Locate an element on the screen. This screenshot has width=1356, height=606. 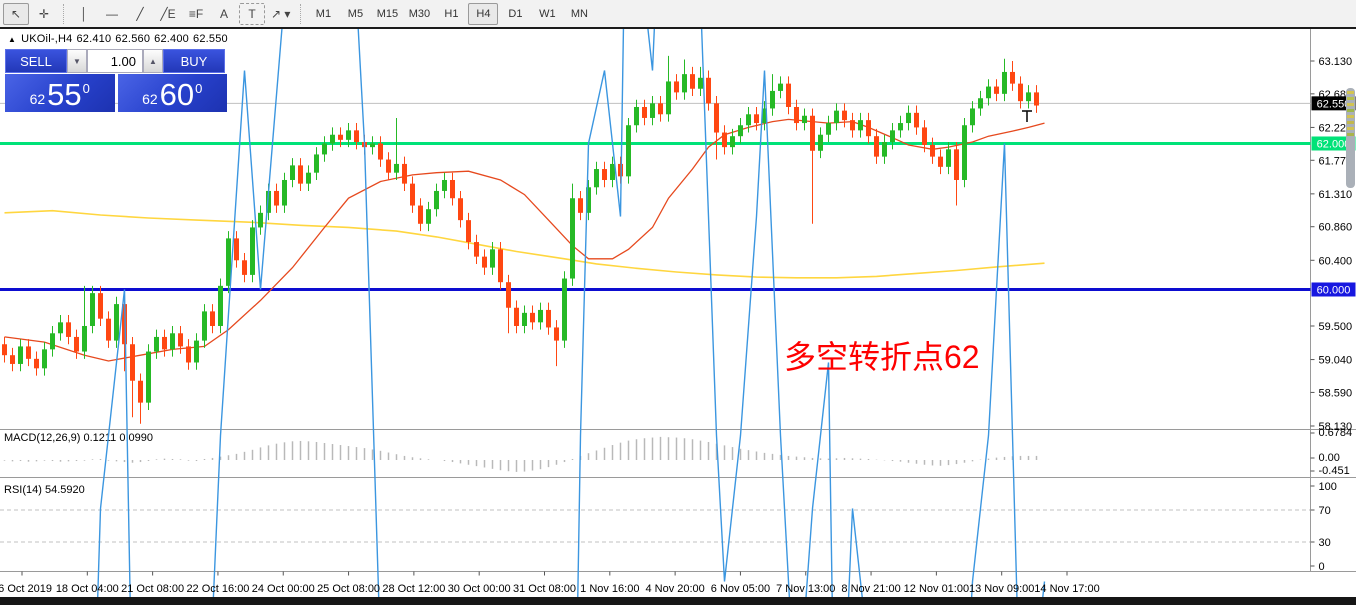
svg-text: 61.310 is located at coordinates (1336, 195).